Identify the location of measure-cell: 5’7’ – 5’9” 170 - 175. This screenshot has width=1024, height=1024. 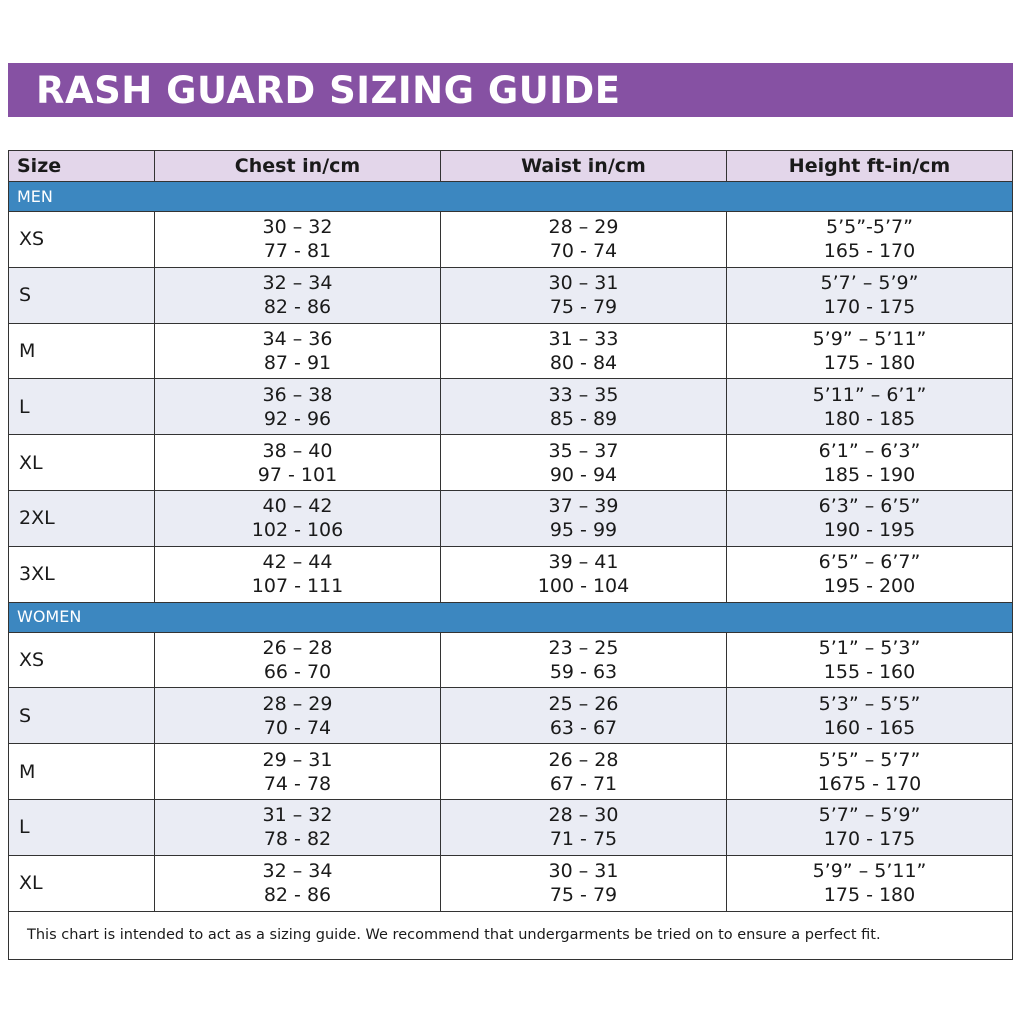
(869, 295).